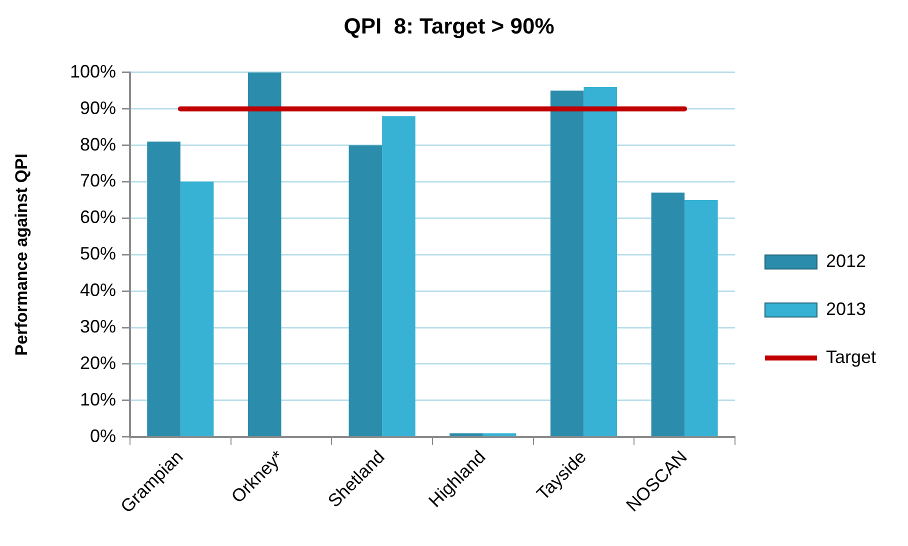 The image size is (908, 546). I want to click on y-tick-label: 90%, so click(98, 108).